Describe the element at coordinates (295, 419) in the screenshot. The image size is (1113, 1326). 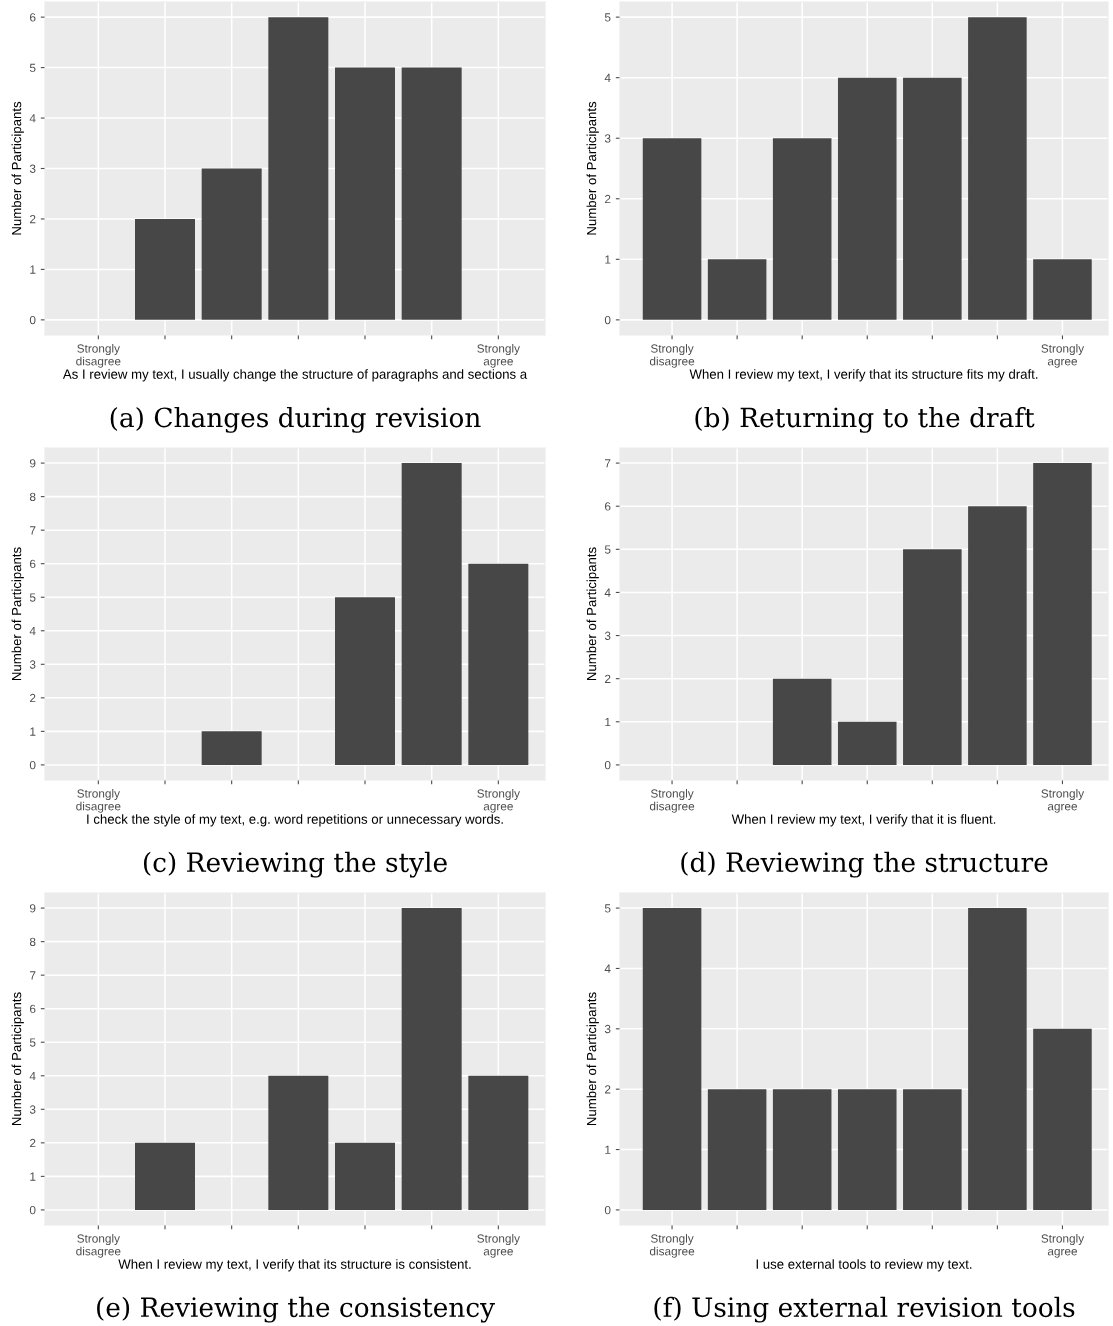
I see `text: (a) Changes during revision` at that location.